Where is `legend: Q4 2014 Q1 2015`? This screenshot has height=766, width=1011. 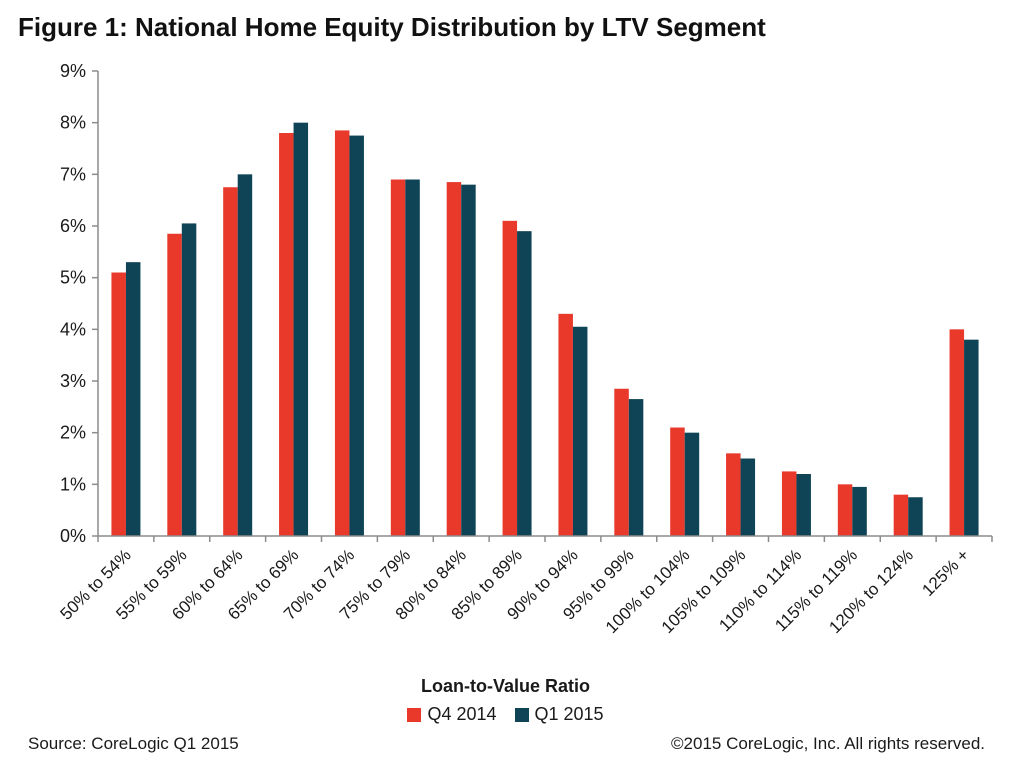 legend: Q4 2014 Q1 2015 is located at coordinates (505, 714).